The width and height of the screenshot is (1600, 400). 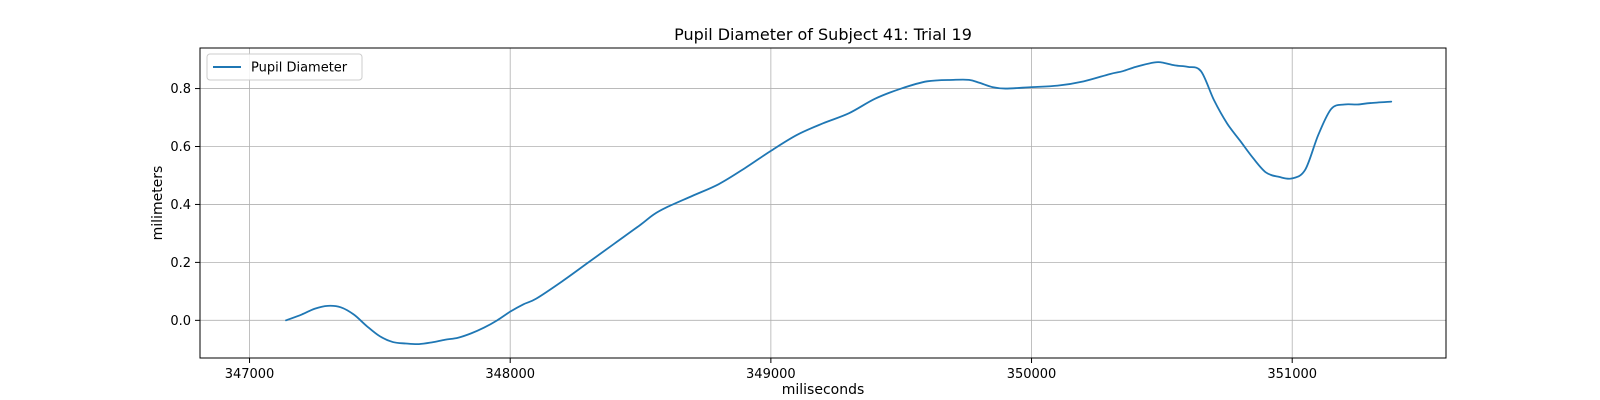 I want to click on y-tick-label: 0.6, so click(x=180, y=147).